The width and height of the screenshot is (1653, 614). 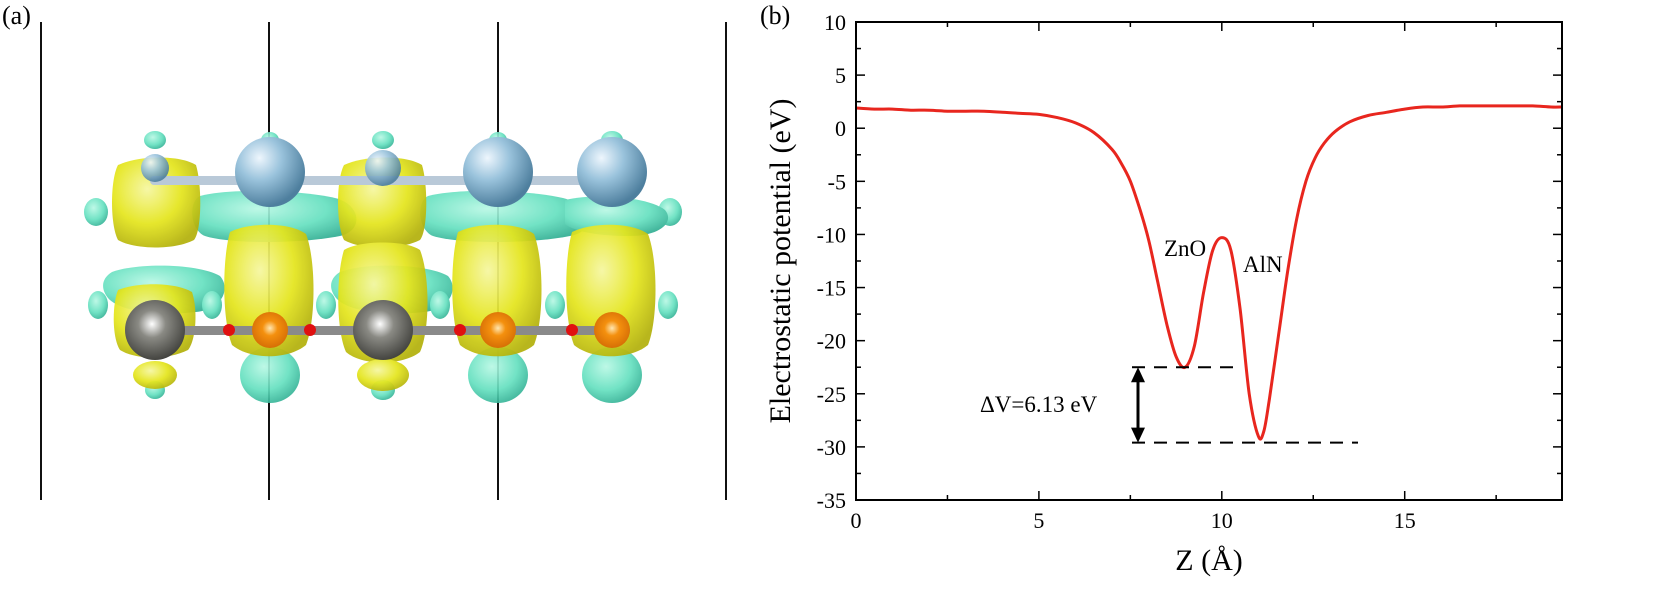 I want to click on delta-v-label: ΔV=6.13 eV, so click(x=1039, y=404).